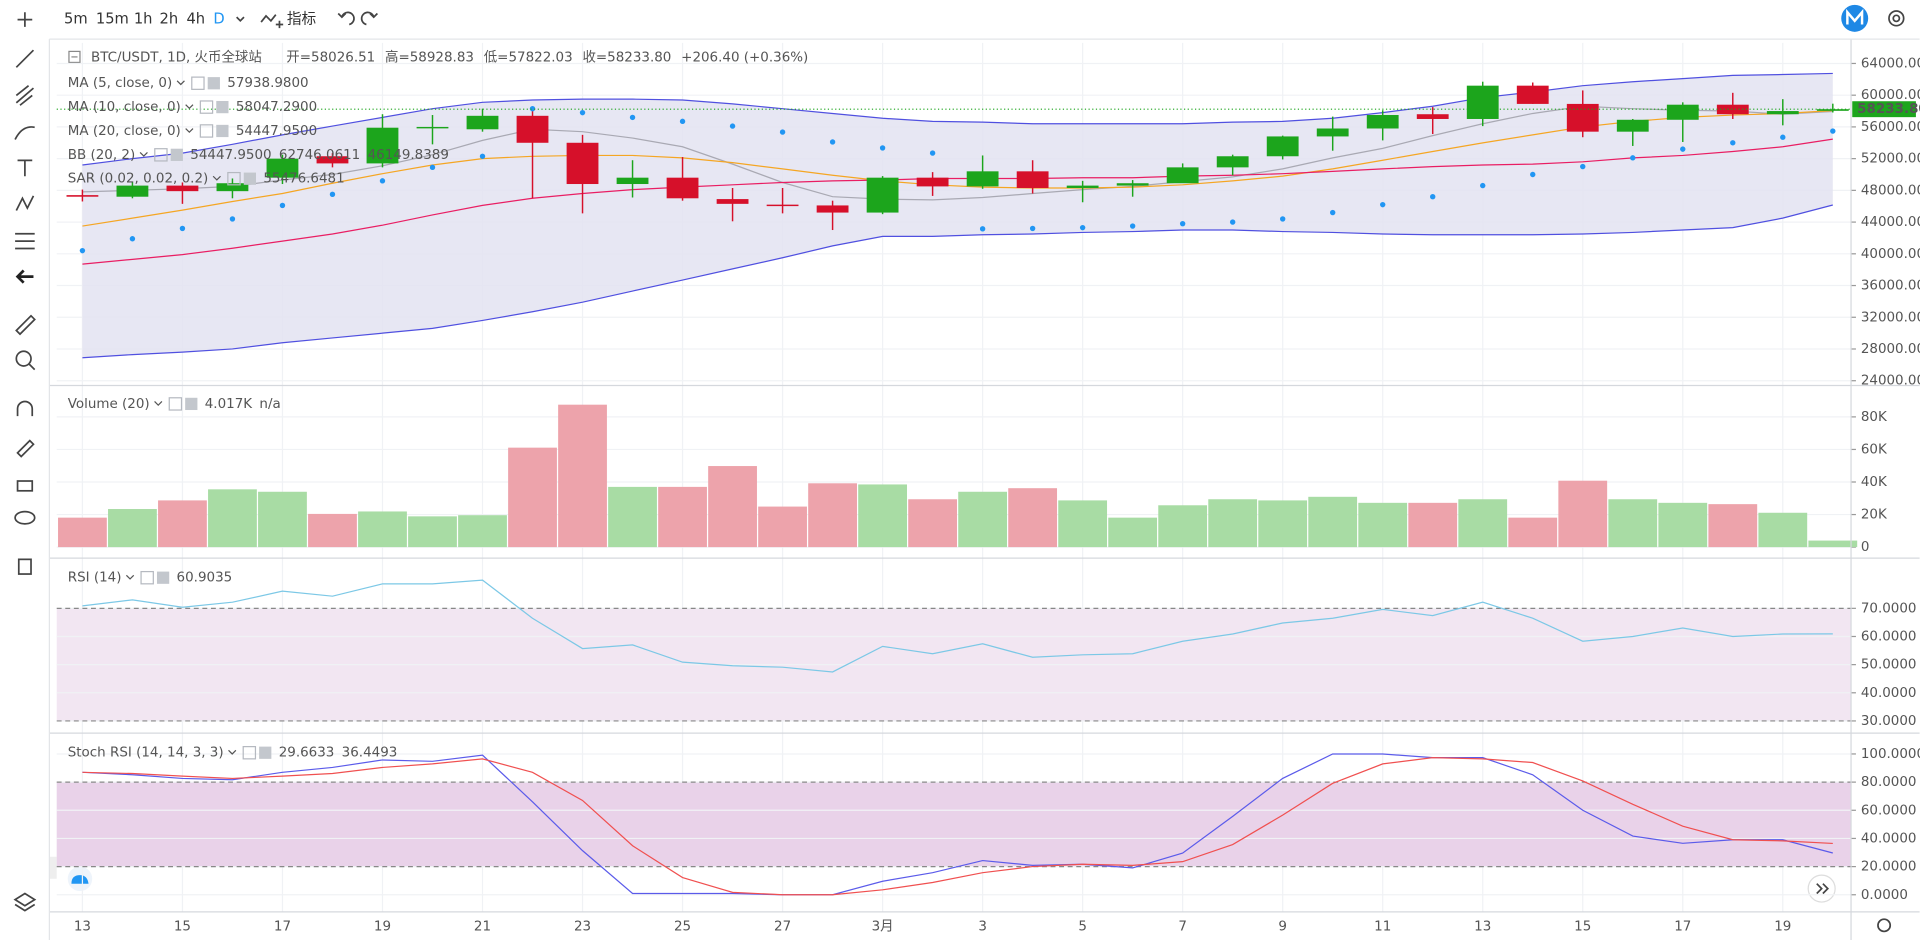 The width and height of the screenshot is (1920, 940). Describe the element at coordinates (143, 19) in the screenshot. I see `interval-button: 1h` at that location.